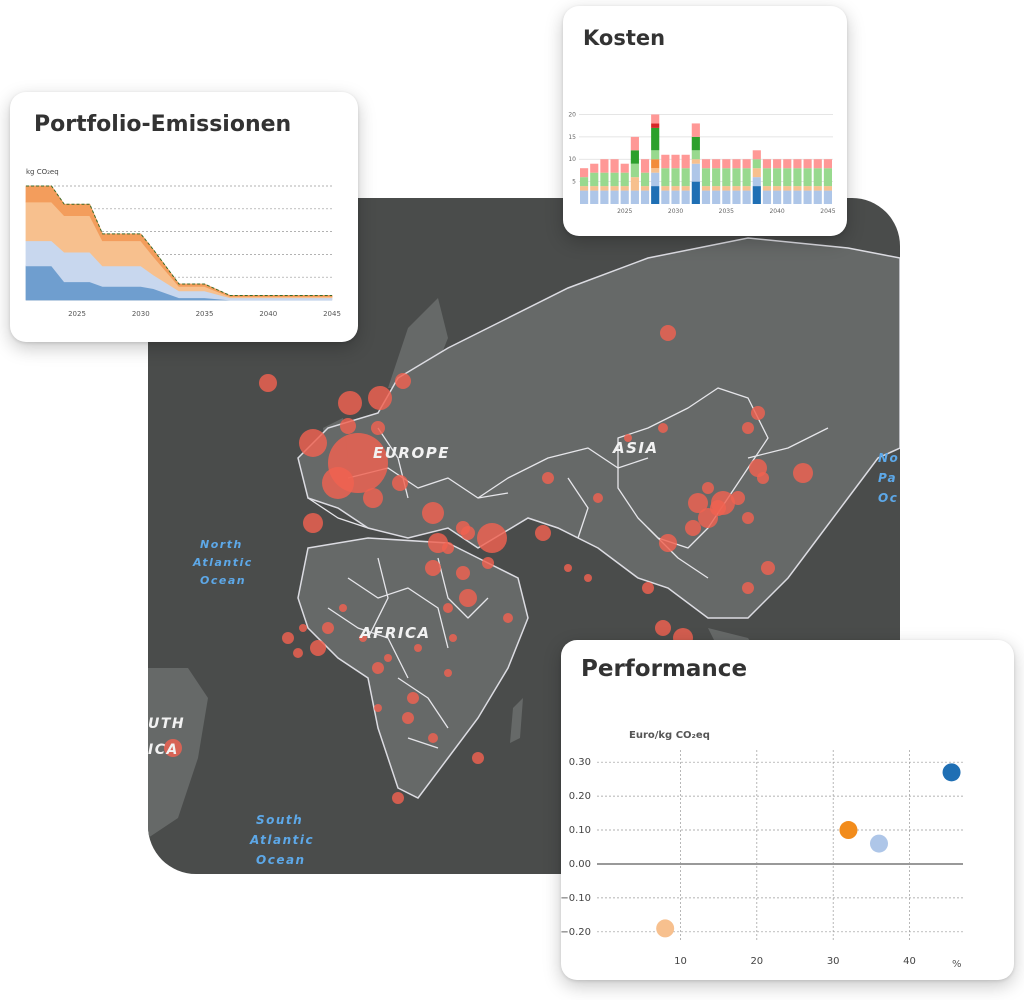  Describe the element at coordinates (888, 498) in the screenshot. I see `map-label: Oc` at that location.